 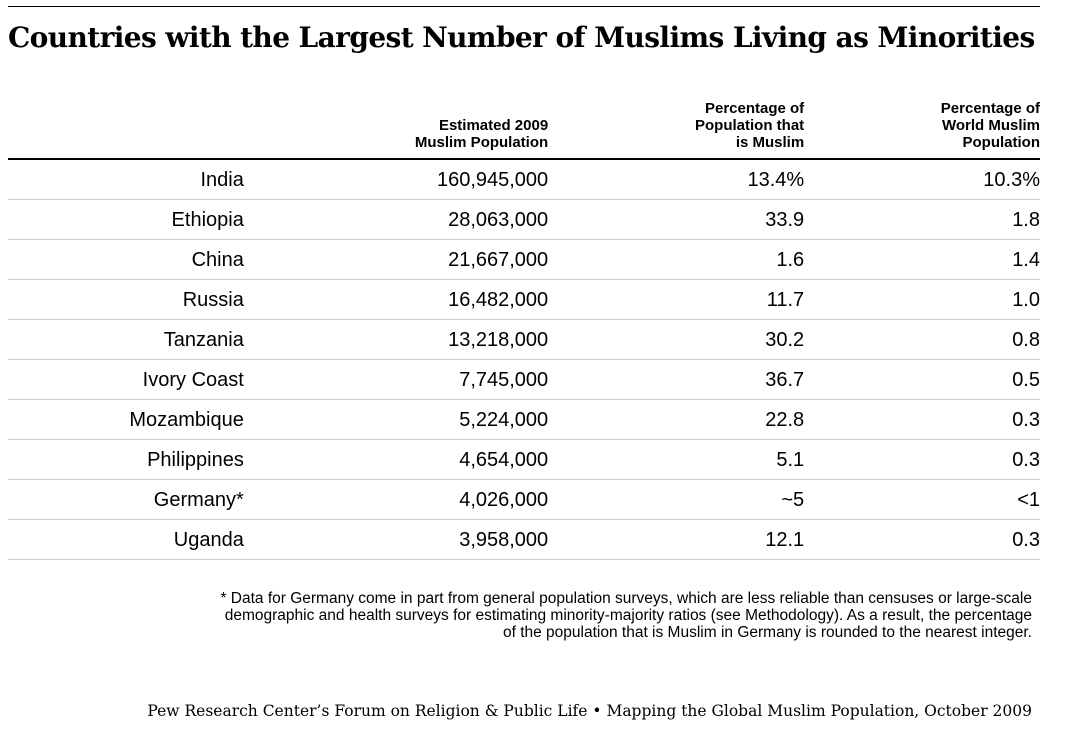 I want to click on pct-world-cell: 0.5, so click(x=922, y=379).